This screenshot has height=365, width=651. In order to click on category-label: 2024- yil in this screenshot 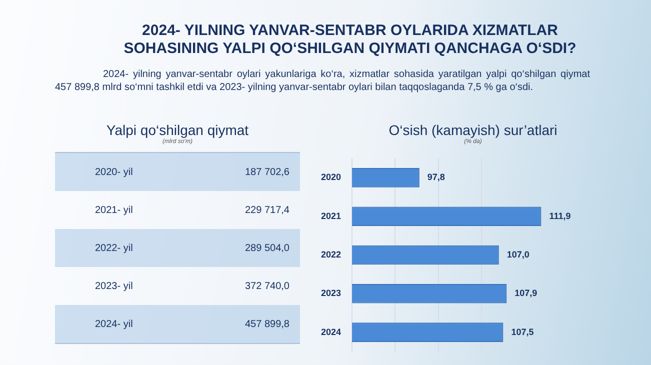, I will do `click(114, 324)`.